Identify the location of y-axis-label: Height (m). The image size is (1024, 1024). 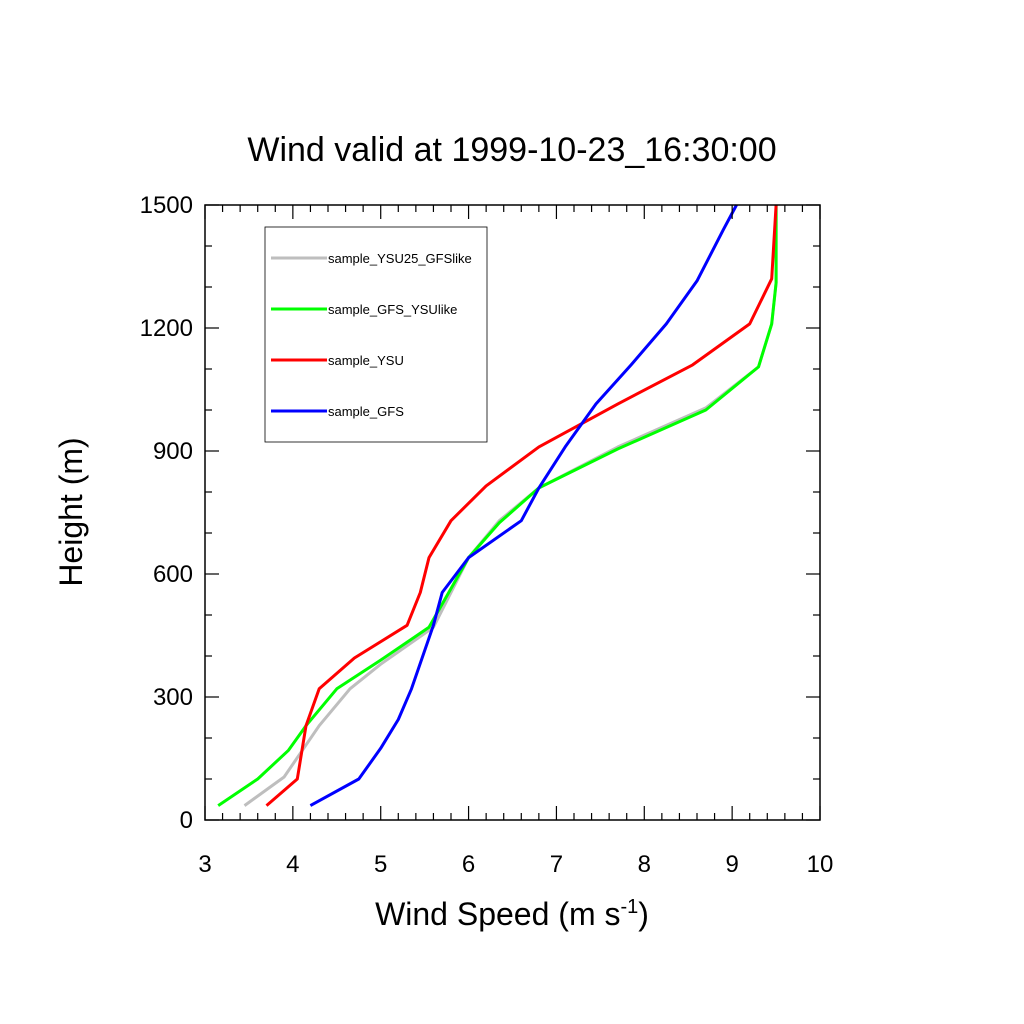
(71, 511).